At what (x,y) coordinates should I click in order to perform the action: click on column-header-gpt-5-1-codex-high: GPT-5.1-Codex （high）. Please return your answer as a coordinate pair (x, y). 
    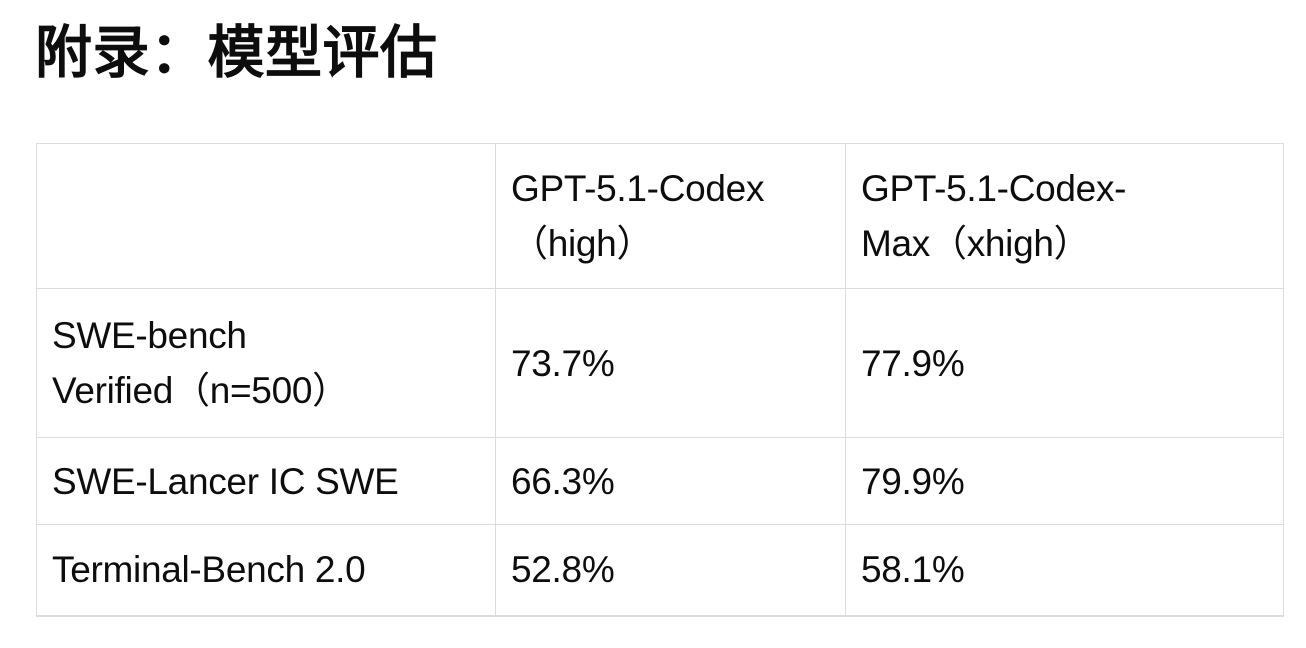
    Looking at the image, I should click on (670, 216).